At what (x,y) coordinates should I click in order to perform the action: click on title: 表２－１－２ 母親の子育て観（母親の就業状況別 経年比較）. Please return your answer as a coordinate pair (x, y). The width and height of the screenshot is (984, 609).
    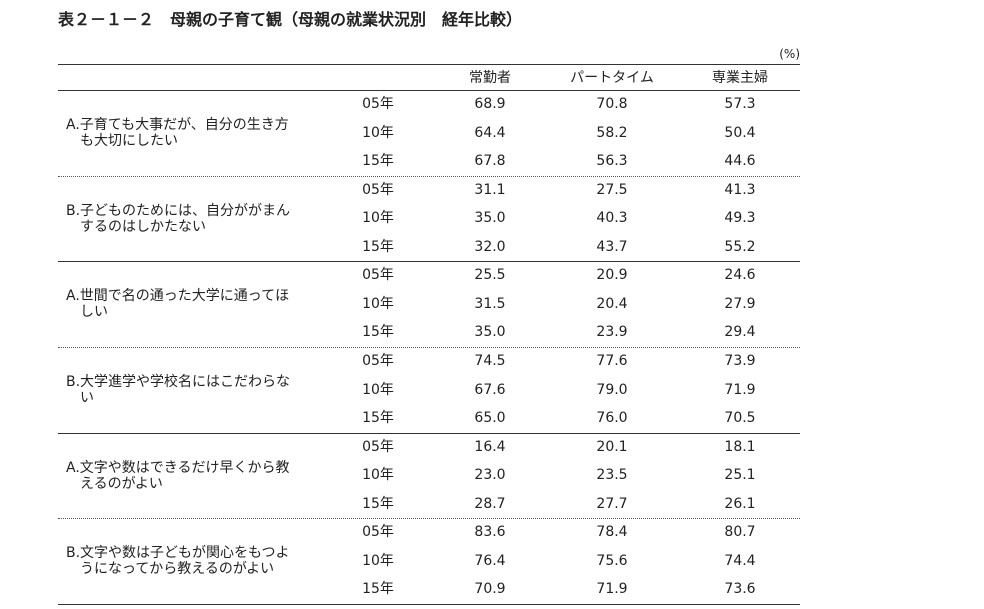
    Looking at the image, I should click on (290, 19).